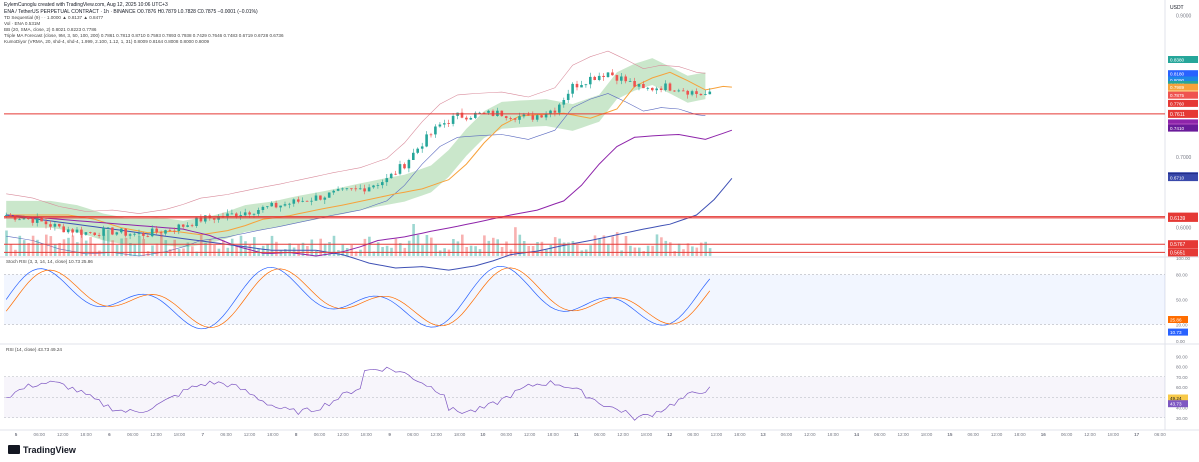 The width and height of the screenshot is (1199, 462). I want to click on rsi-badge-text: 43.73, so click(1176, 404).